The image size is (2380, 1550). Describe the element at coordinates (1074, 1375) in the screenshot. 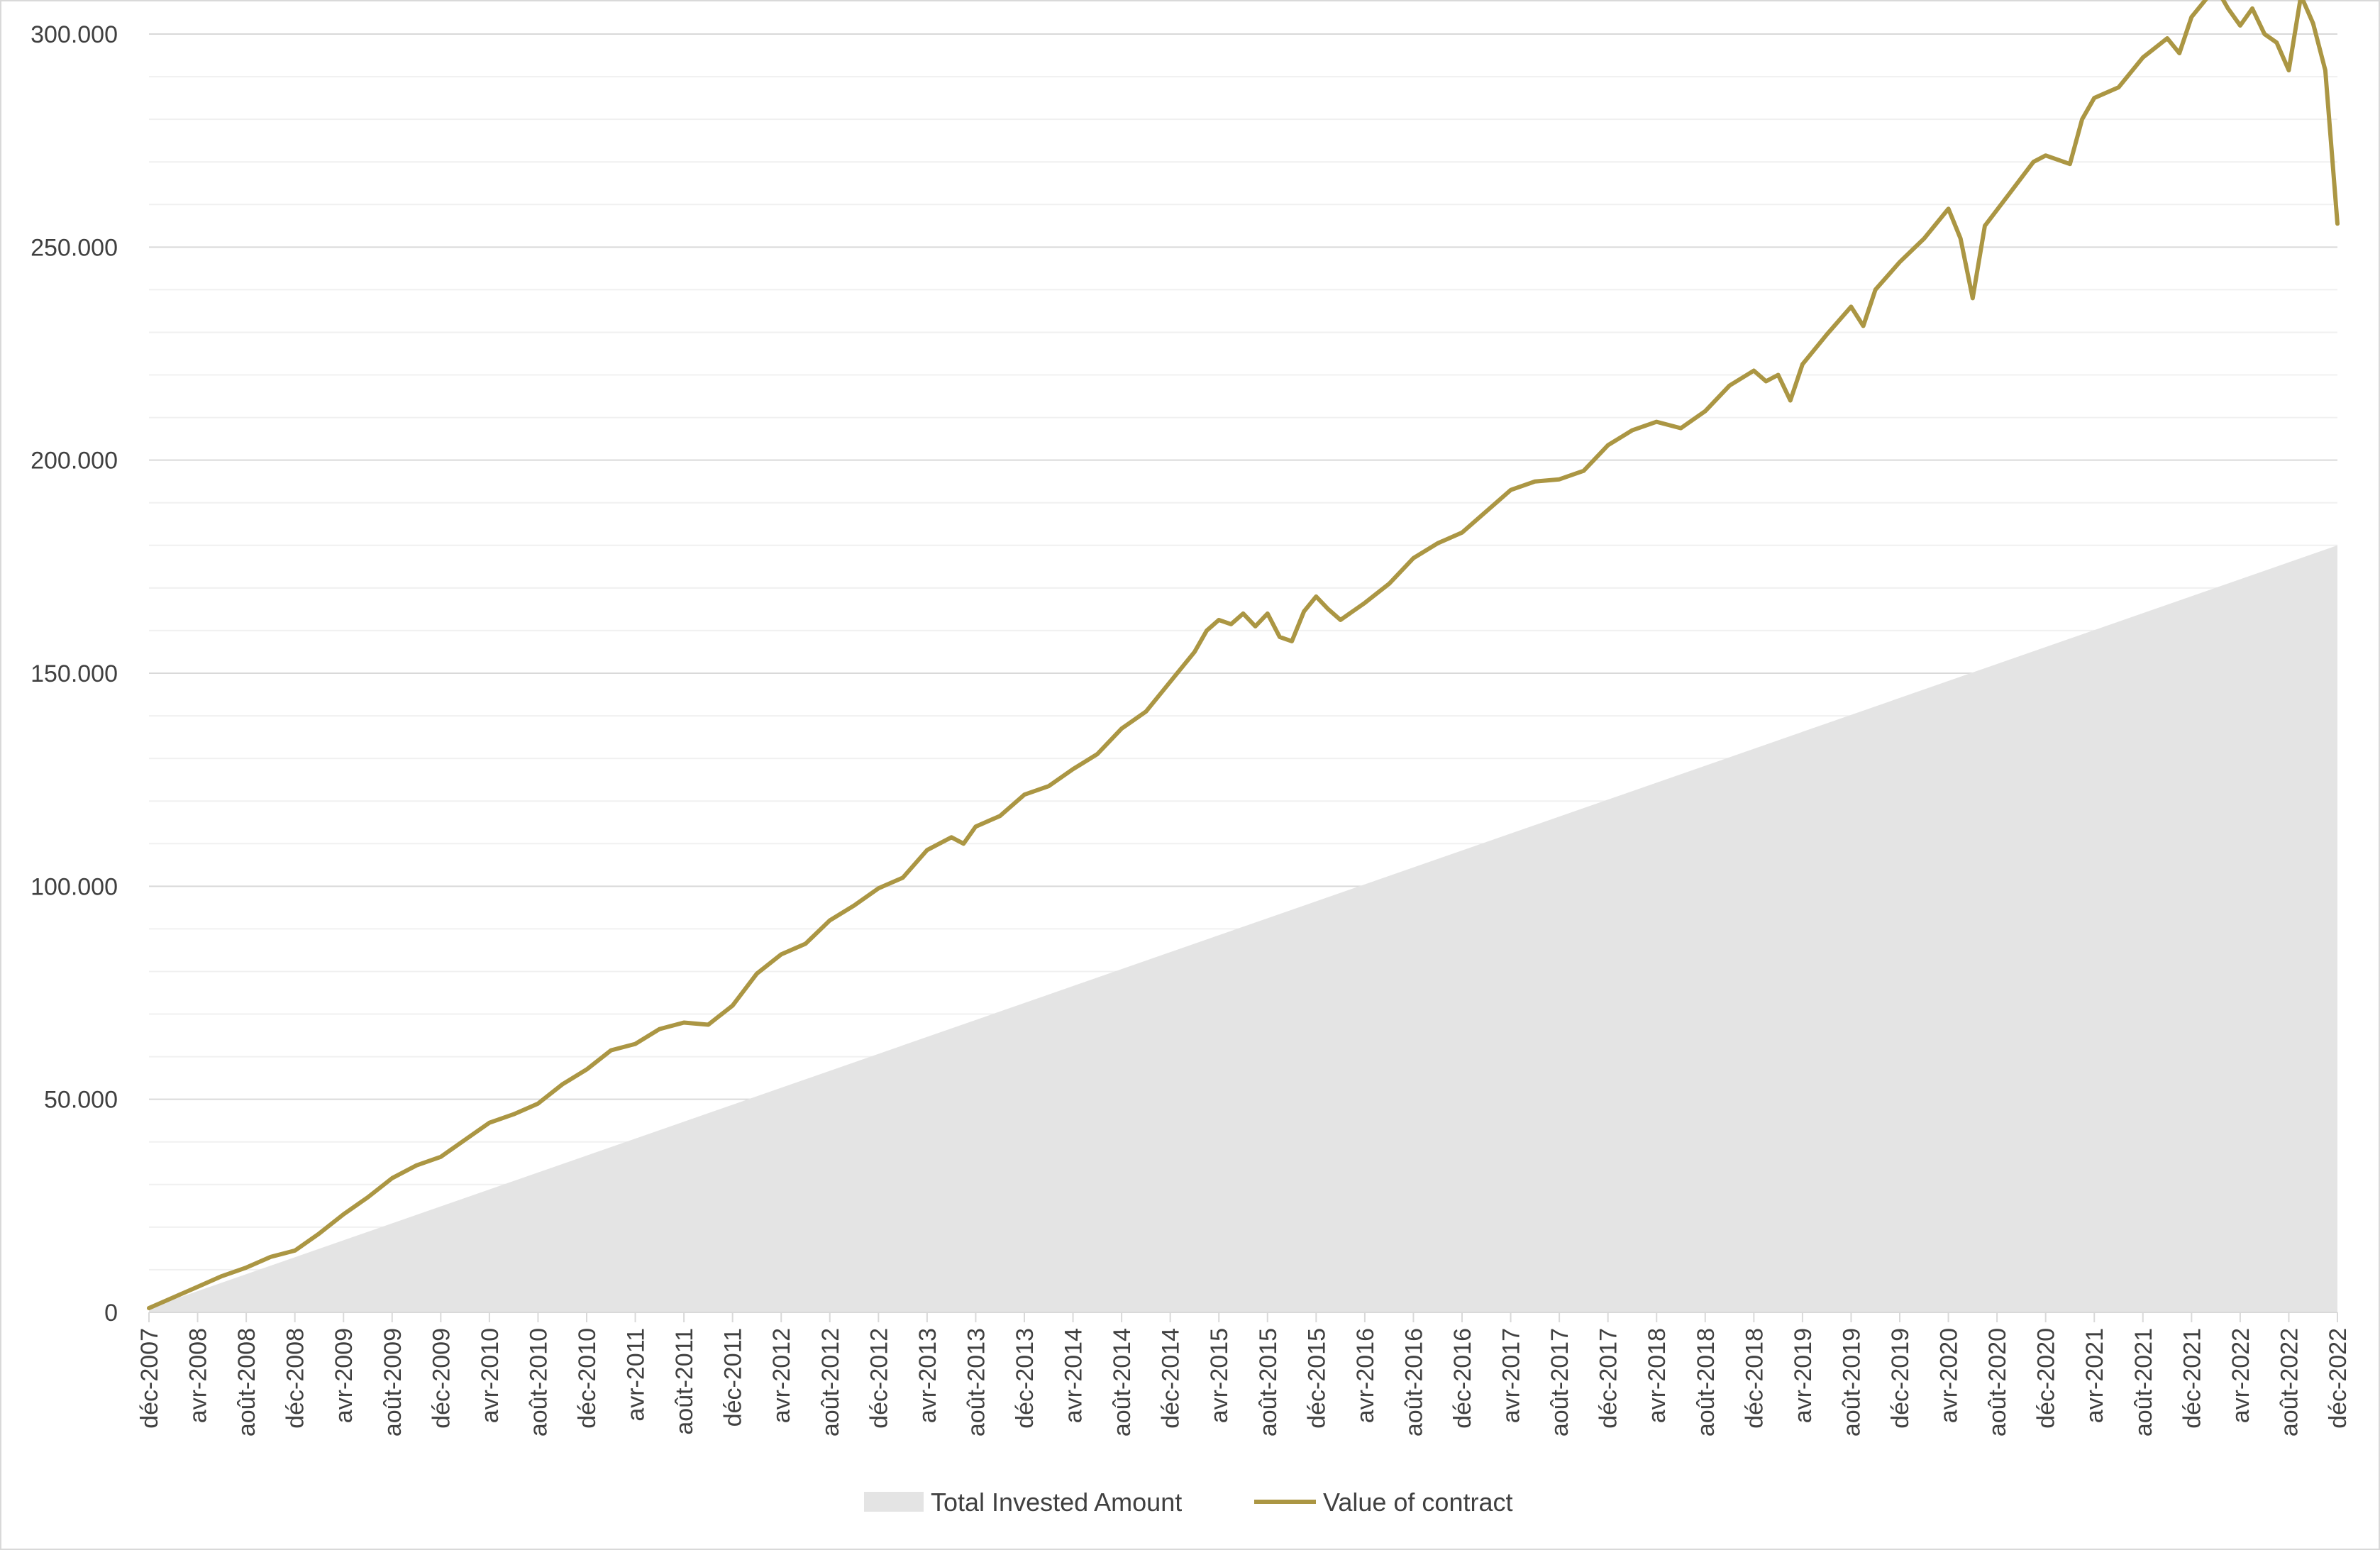

I see `x-tick-label: avr-2014` at that location.